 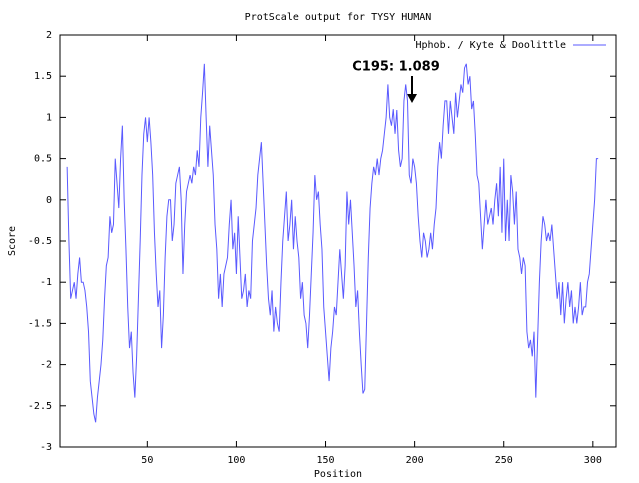 What do you see at coordinates (490, 45) in the screenshot?
I see `legend-label: Hphob. / Kyte & Doolittle` at bounding box center [490, 45].